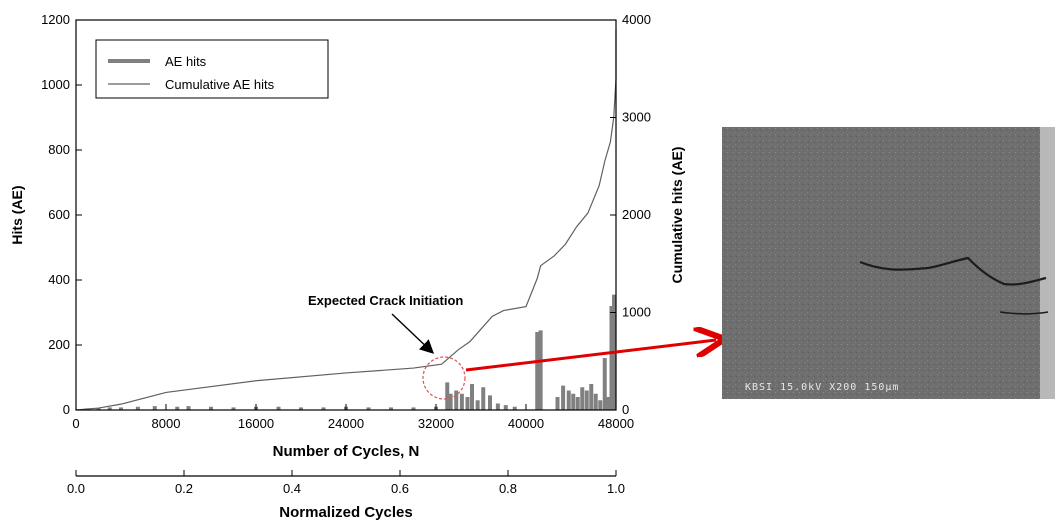  I want to click on y-left-tick-label: 400, so click(59, 279).